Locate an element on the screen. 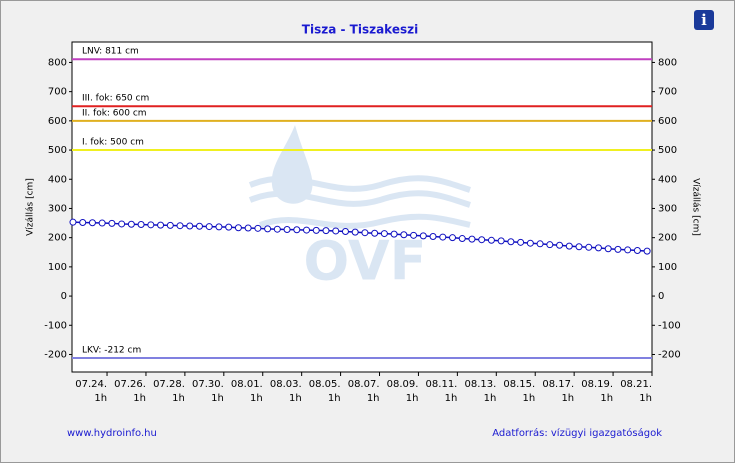 This screenshot has height=463, width=735. y2-tick-label: 600 is located at coordinates (667, 121).